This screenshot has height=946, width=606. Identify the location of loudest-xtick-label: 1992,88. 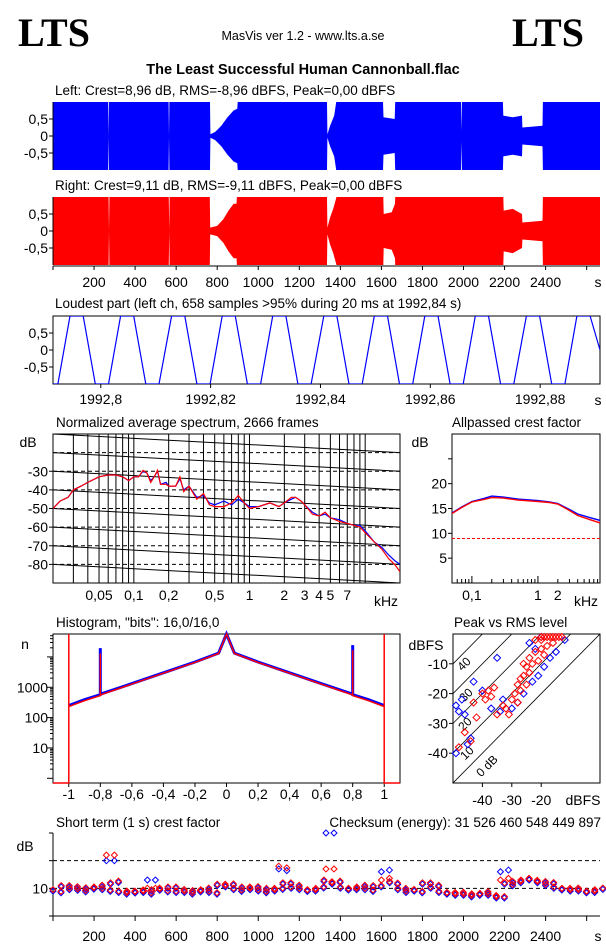
(540, 399).